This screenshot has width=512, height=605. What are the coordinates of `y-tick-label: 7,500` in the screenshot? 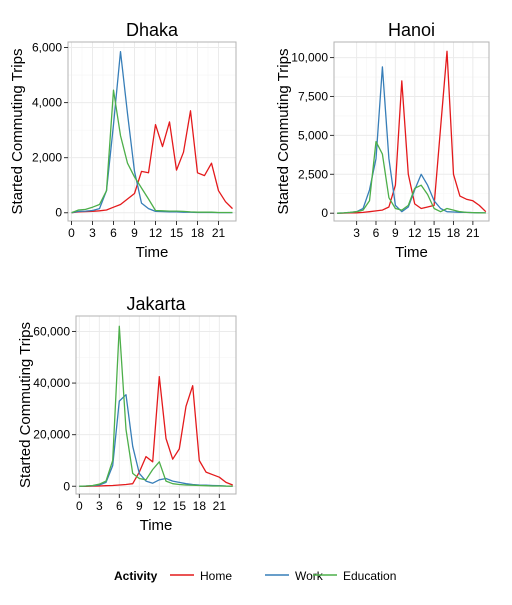 It's located at (313, 96).